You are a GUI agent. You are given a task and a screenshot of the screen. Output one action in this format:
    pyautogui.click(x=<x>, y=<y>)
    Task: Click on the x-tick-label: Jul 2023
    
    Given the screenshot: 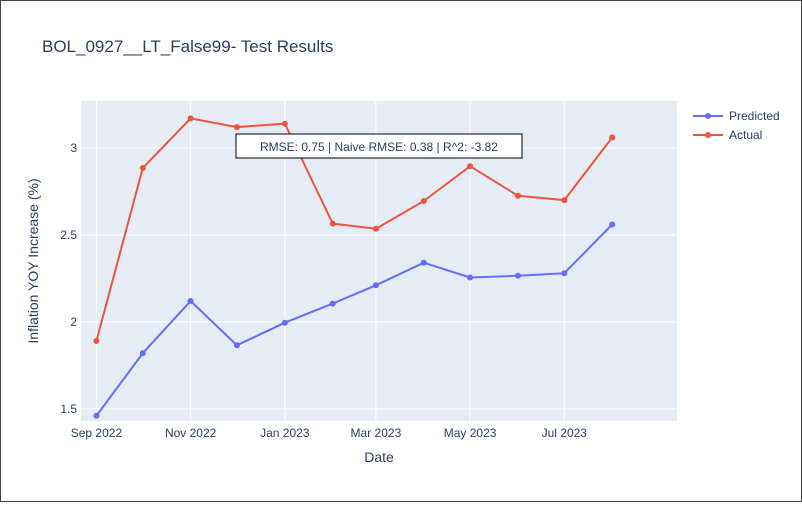 What is the action you would take?
    pyautogui.click(x=565, y=433)
    